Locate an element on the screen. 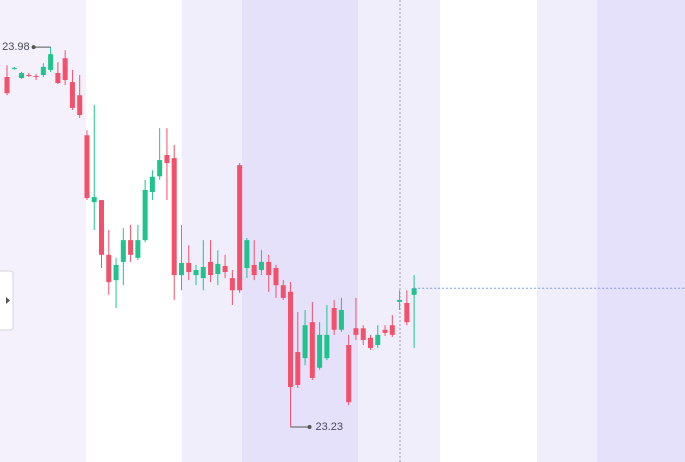 The width and height of the screenshot is (685, 462). side-tab is located at coordinates (7, 300).